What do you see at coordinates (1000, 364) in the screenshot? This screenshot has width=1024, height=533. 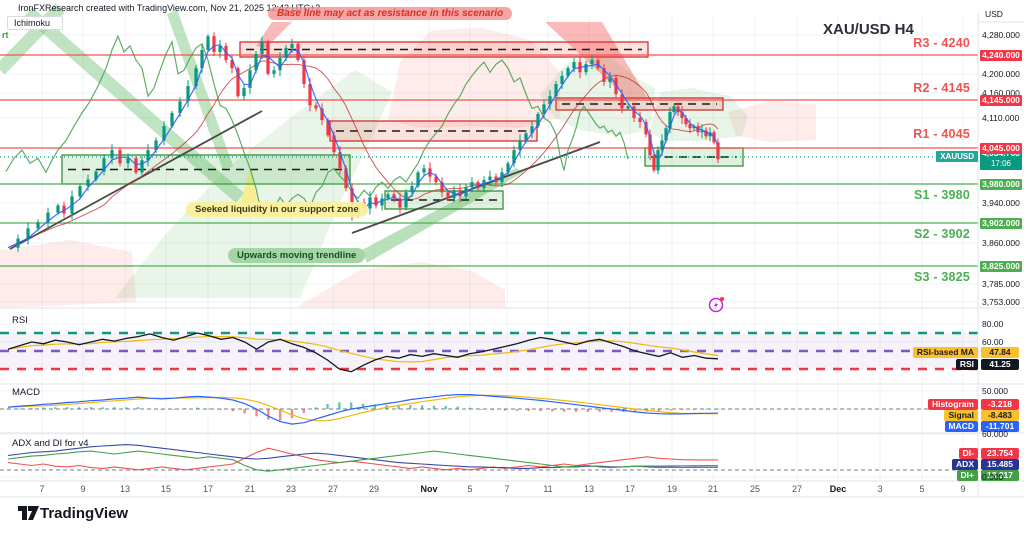 I see `rsi-value: 41.25` at bounding box center [1000, 364].